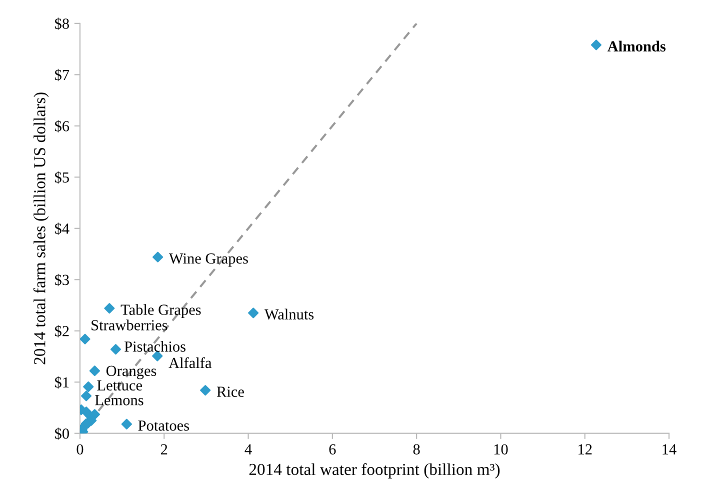  I want to click on y-tick-label: $2, so click(61, 331).